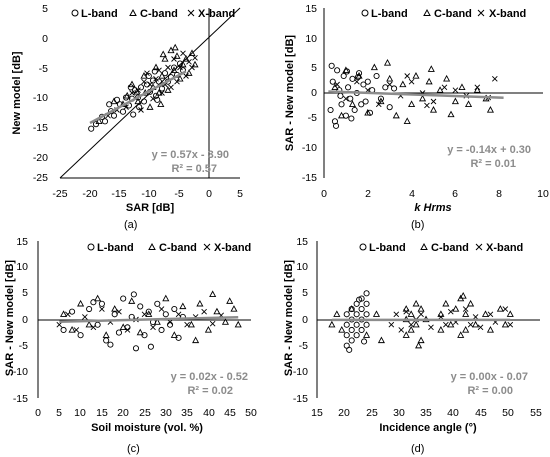 The image size is (550, 457). I want to click on y-axis-title-b: SAR - New model [dB], so click(290, 93).